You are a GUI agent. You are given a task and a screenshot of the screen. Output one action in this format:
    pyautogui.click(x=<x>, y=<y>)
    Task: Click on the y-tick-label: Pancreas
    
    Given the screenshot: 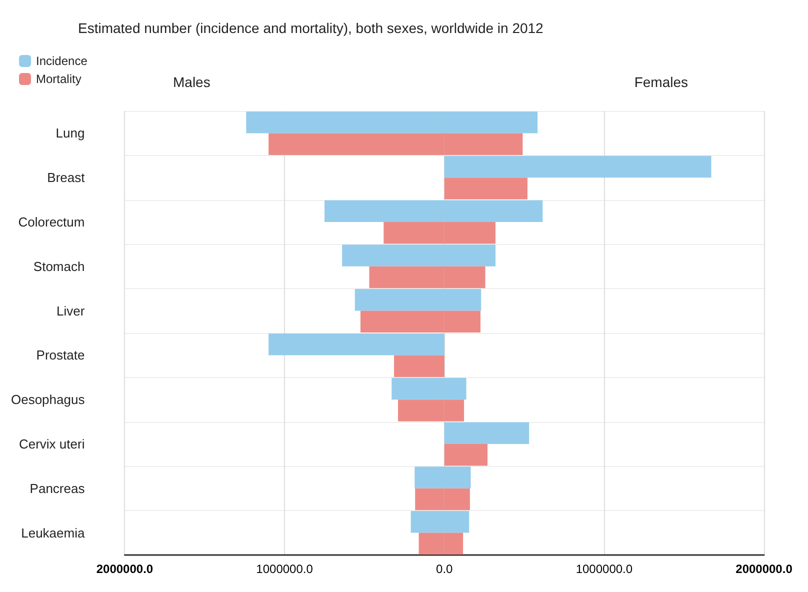 What is the action you would take?
    pyautogui.click(x=58, y=488)
    